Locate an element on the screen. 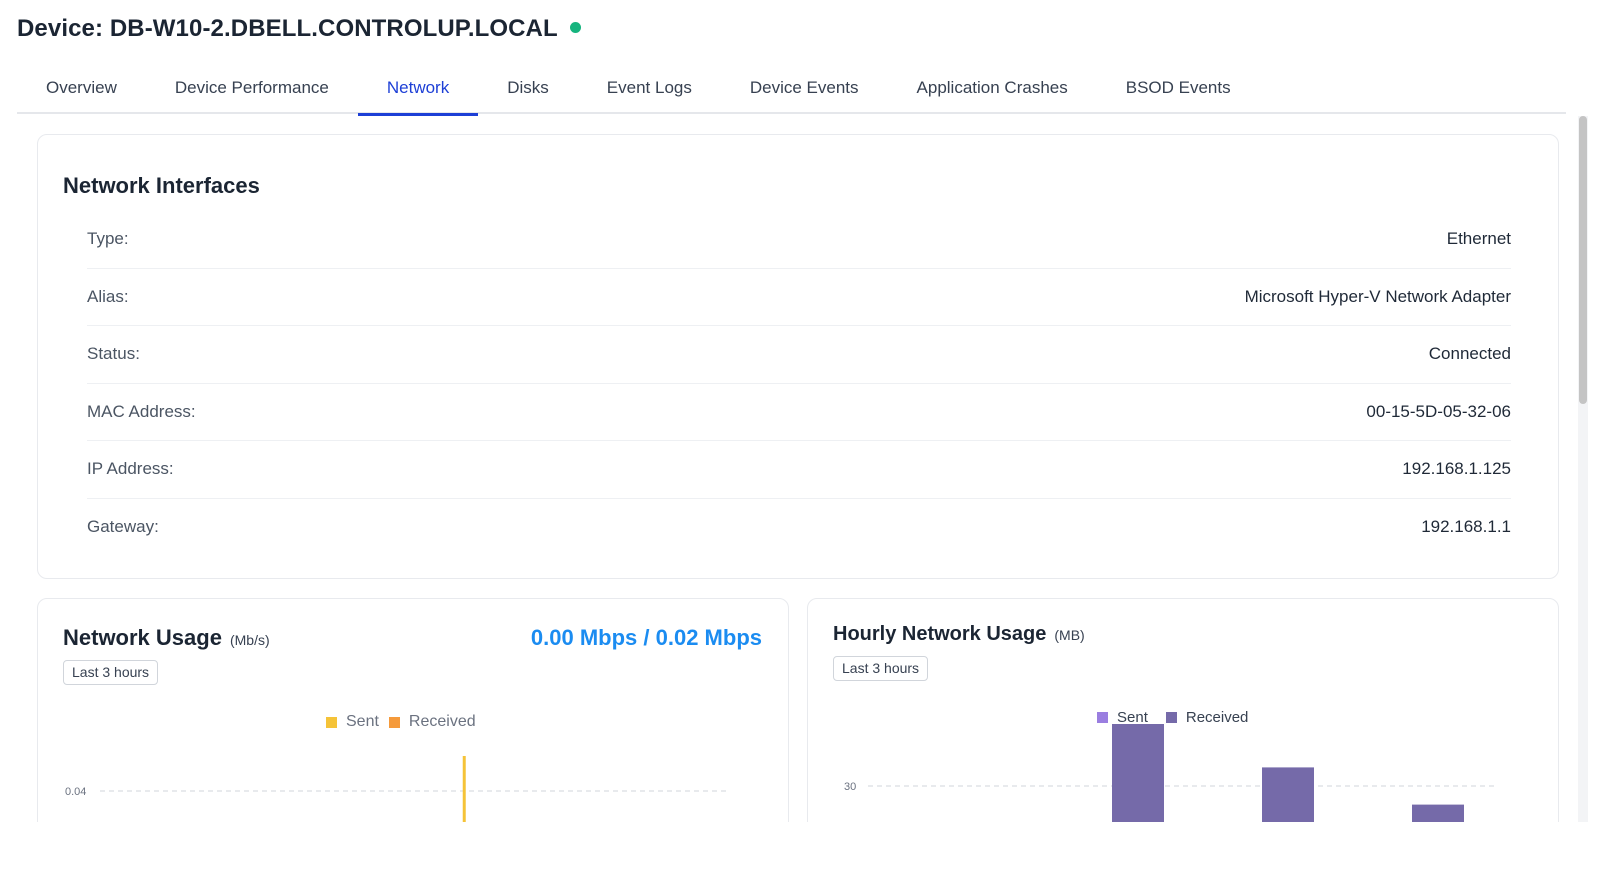 The image size is (1600, 893). info-label: Status: is located at coordinates (113, 354).